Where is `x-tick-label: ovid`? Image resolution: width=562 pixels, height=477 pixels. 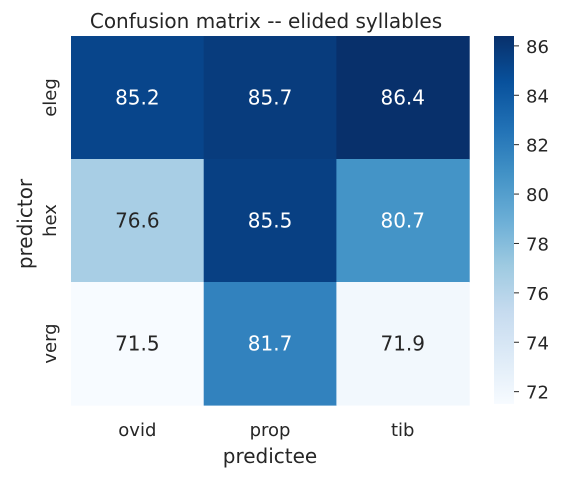
x-tick-label: ovid is located at coordinates (137, 430).